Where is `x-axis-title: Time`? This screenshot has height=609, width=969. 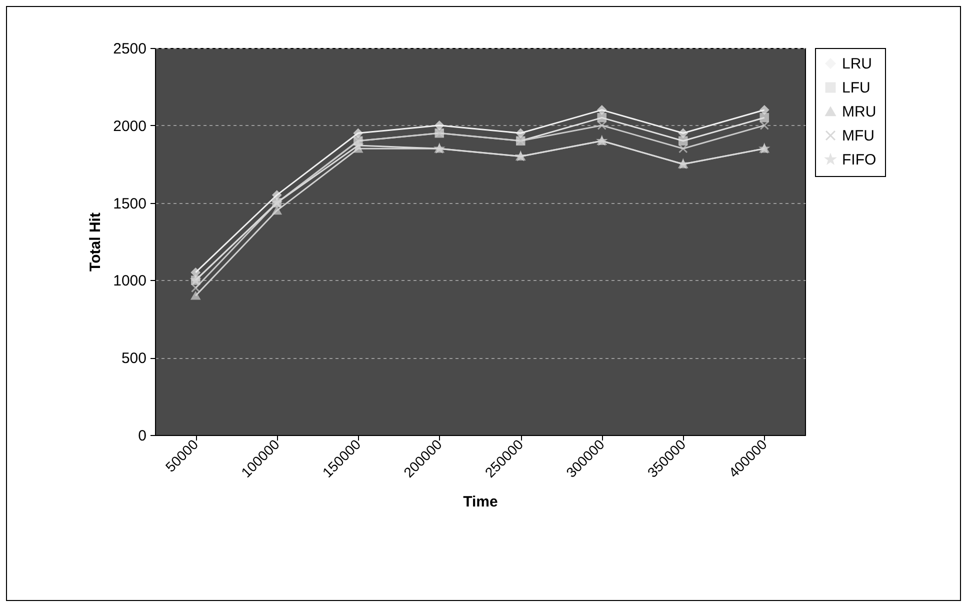
x-axis-title: Time is located at coordinates (480, 501).